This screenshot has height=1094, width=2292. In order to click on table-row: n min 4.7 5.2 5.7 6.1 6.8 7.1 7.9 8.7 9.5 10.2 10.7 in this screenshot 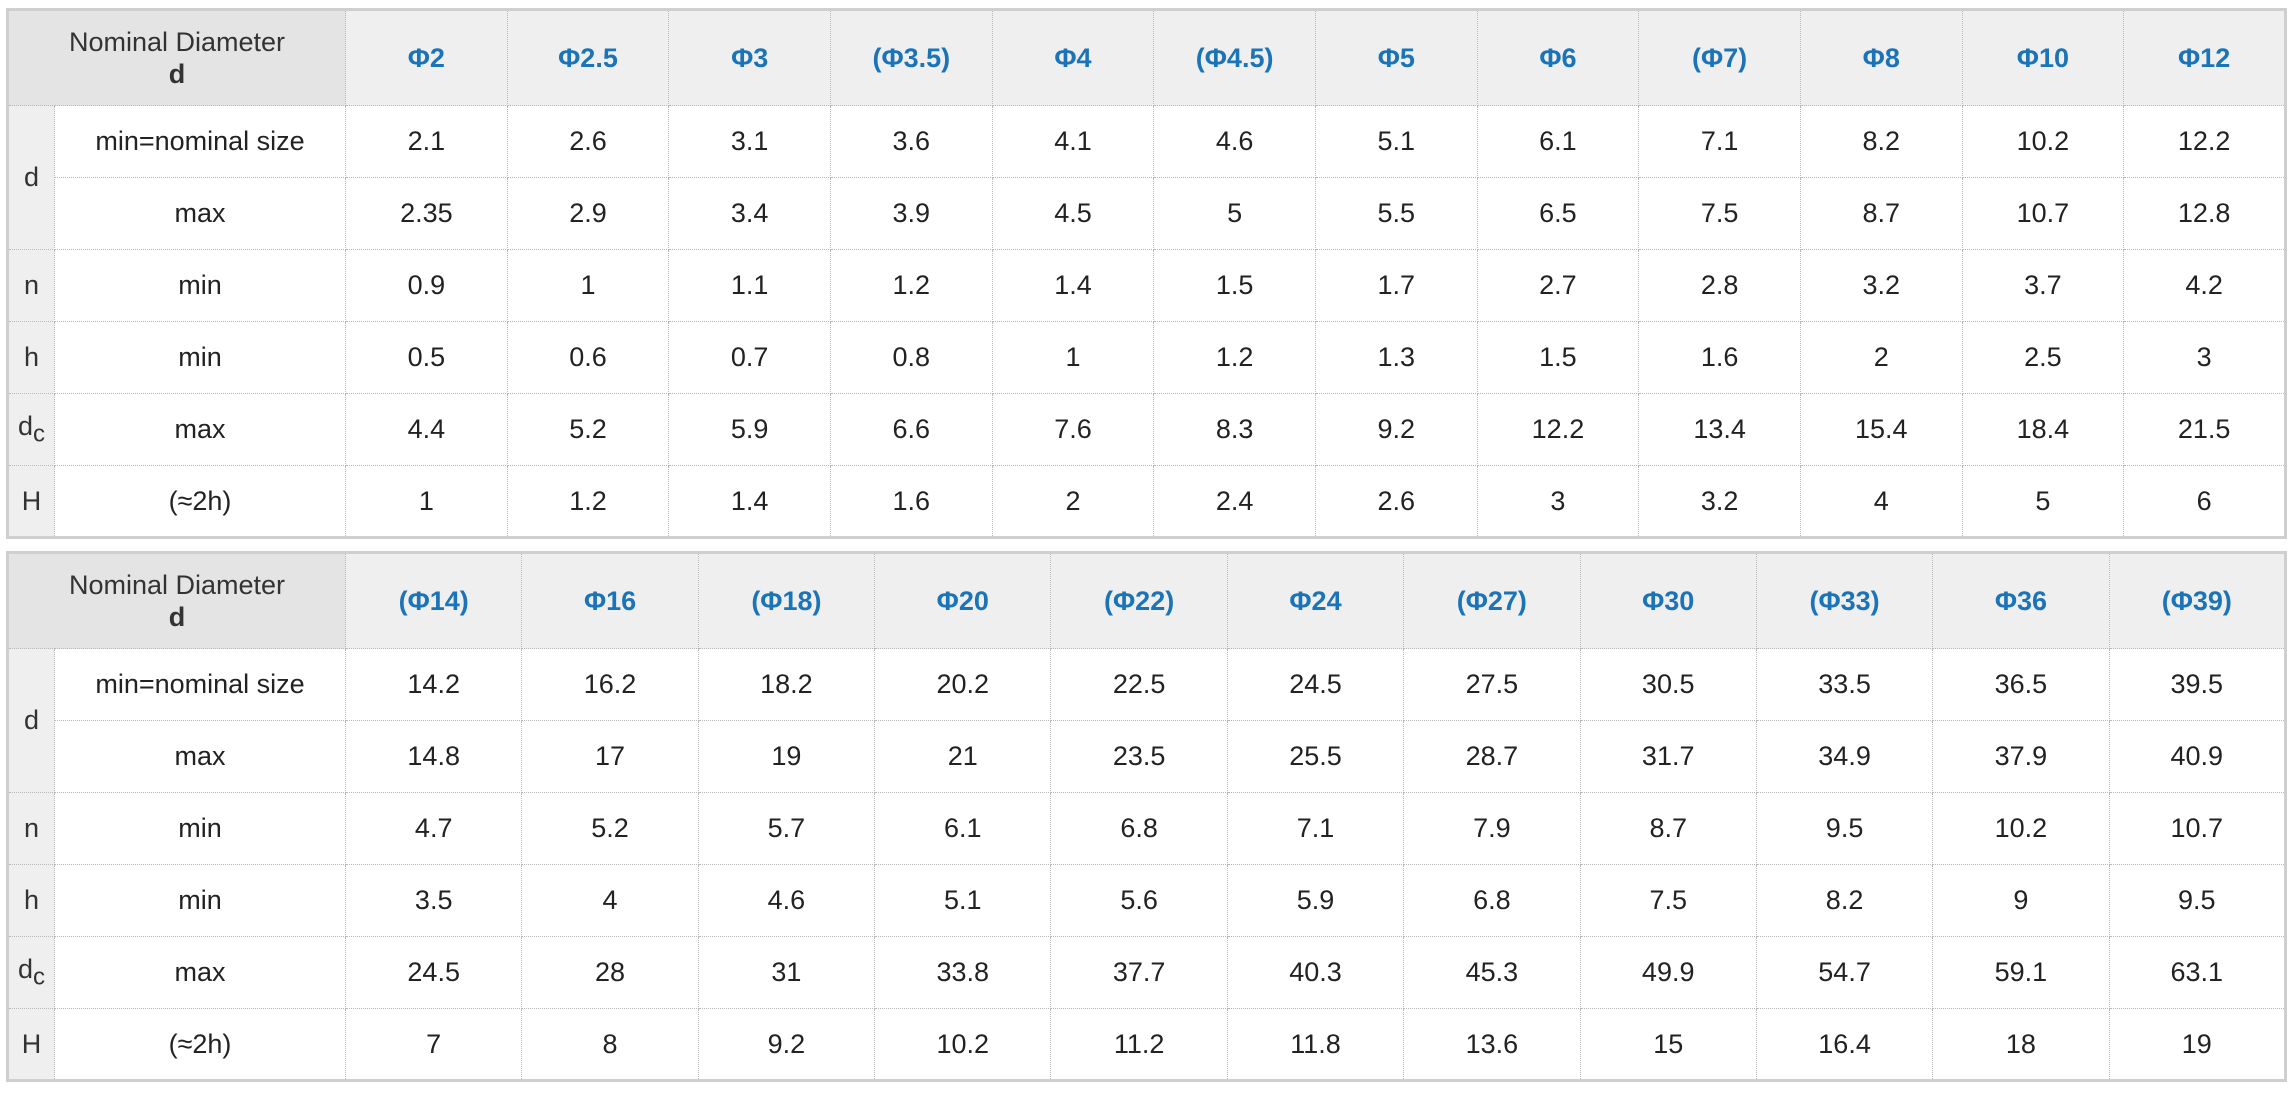, I will do `click(1147, 828)`.